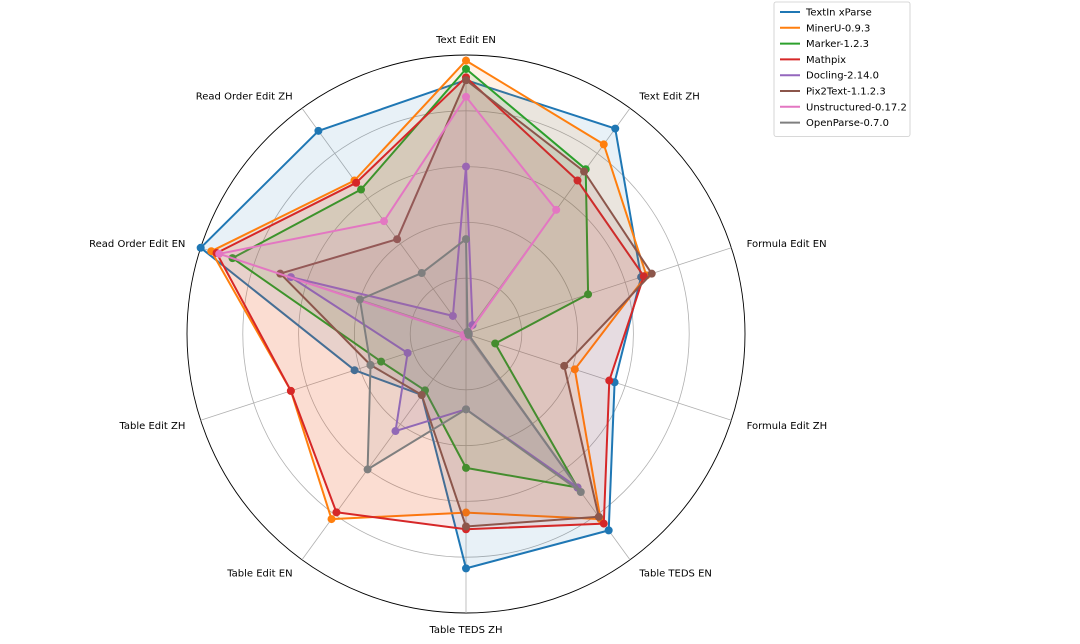 The height and width of the screenshot is (644, 1080). What do you see at coordinates (856, 107) in the screenshot?
I see `legend-label: Unstructured-0.17.2` at bounding box center [856, 107].